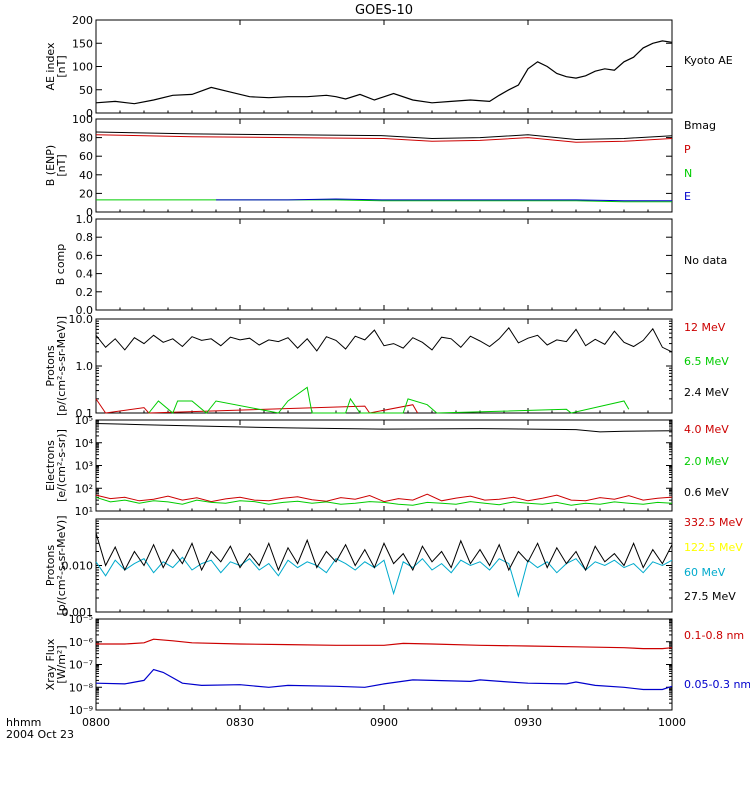  Describe the element at coordinates (89, 212) in the screenshot. I see `y-tick-label-bfield: 0` at that location.